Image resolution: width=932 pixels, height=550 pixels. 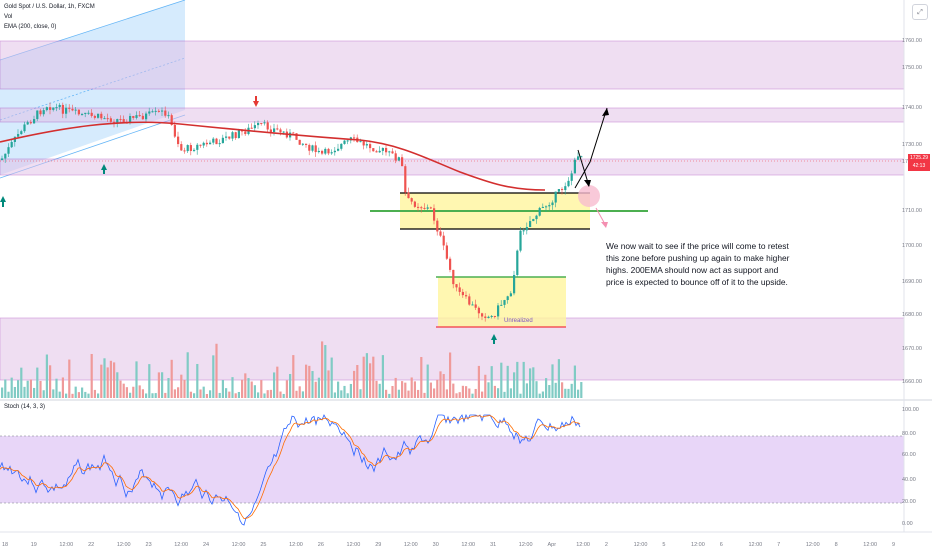 I want to click on projection-up-arrow, so click(x=591, y=148).